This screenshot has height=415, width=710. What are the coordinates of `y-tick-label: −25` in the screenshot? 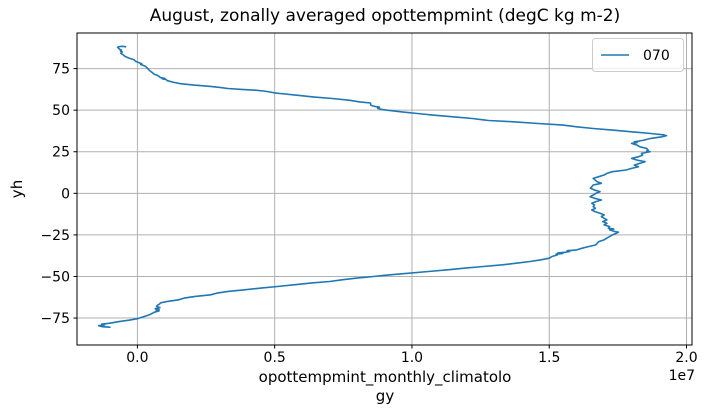 It's located at (55, 236).